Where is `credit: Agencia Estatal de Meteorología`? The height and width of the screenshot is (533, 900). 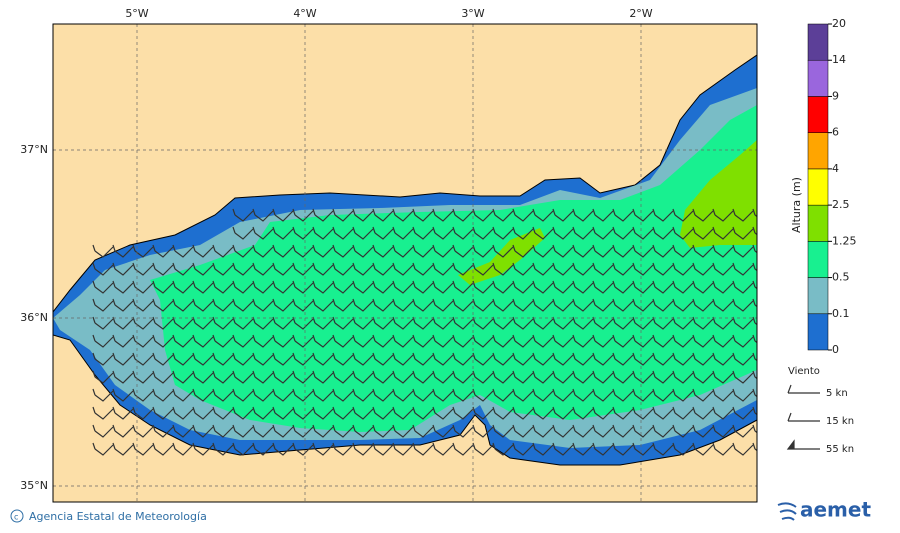
credit: Agencia Estatal de Meteorología is located at coordinates (118, 516).